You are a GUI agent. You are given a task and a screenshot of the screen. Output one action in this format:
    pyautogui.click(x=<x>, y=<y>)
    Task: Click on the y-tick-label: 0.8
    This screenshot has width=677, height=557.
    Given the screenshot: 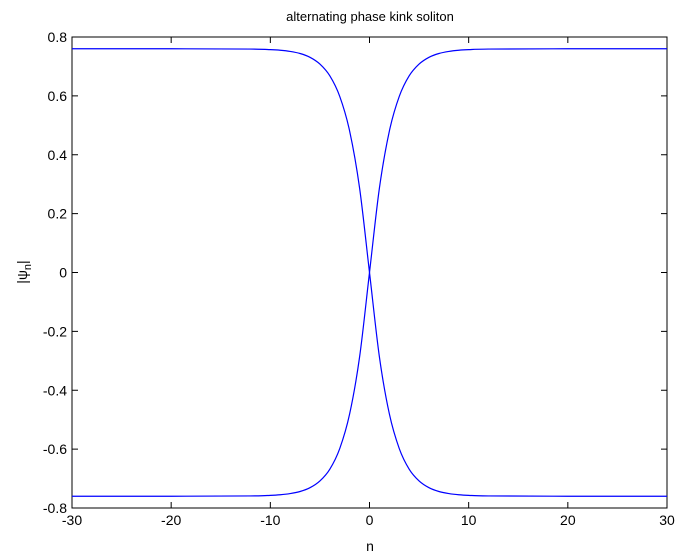 What is the action you would take?
    pyautogui.click(x=58, y=37)
    